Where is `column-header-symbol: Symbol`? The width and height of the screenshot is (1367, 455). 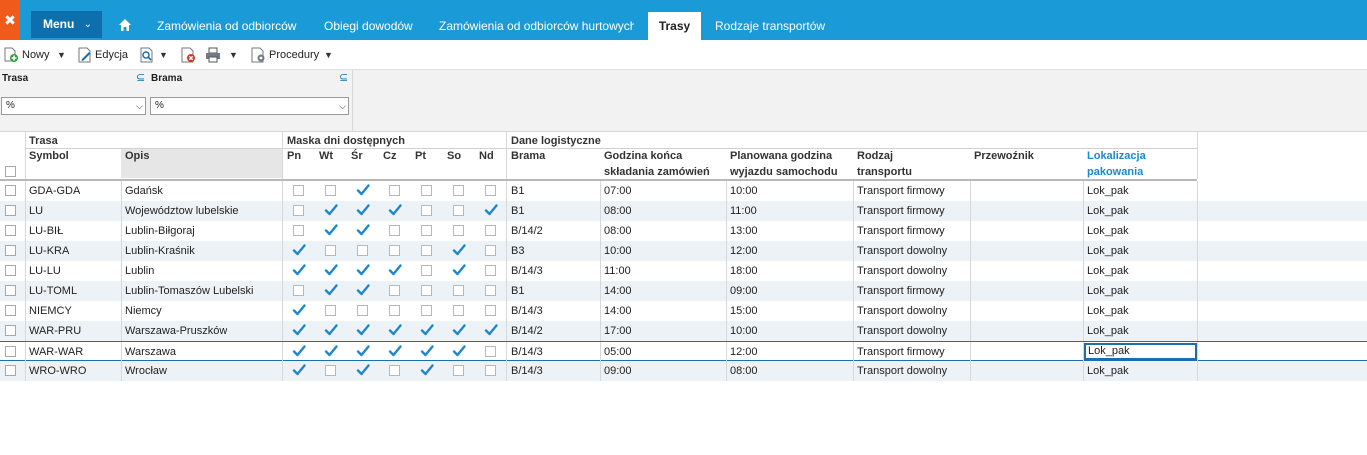 column-header-symbol: Symbol is located at coordinates (49, 156).